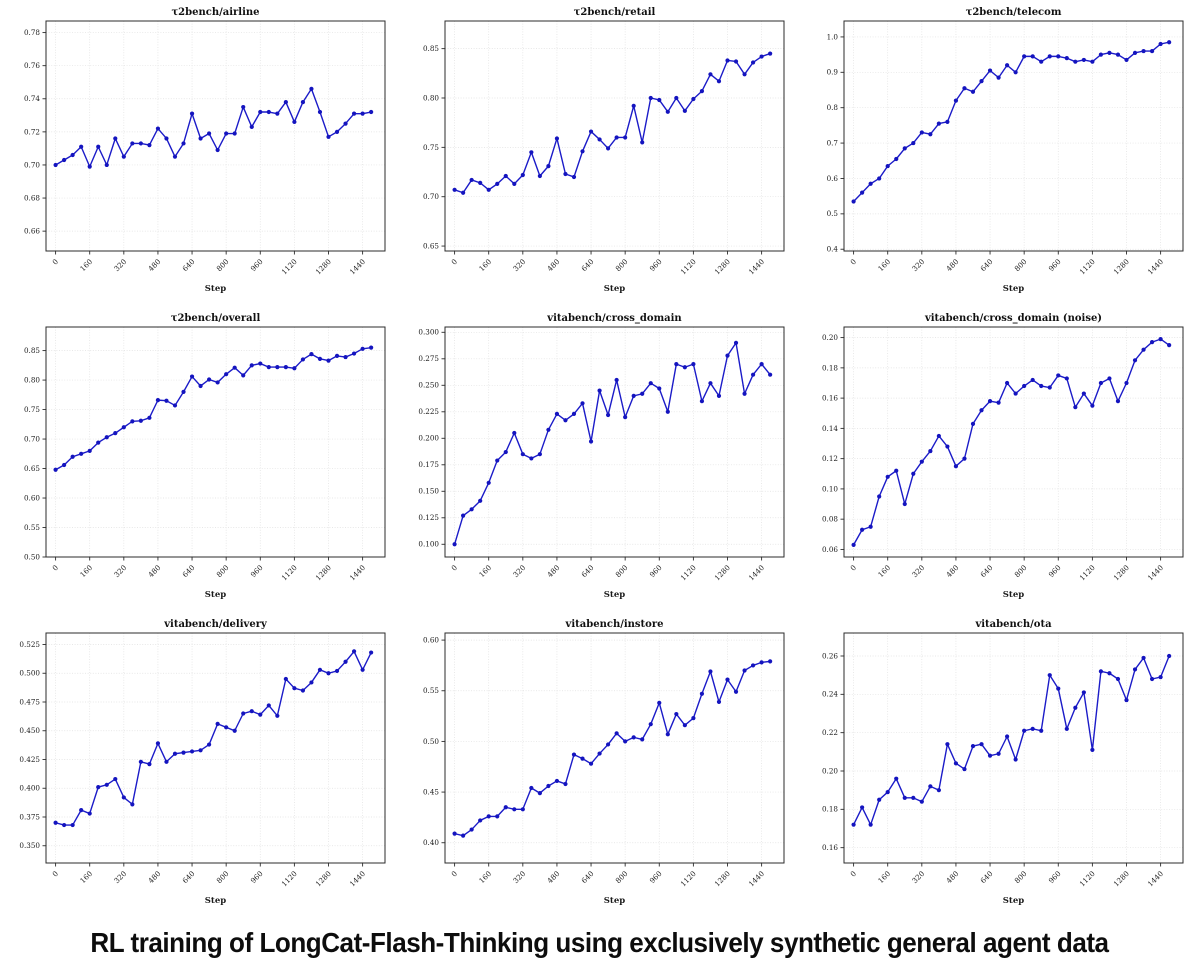  Describe the element at coordinates (29, 845) in the screenshot. I see `svg-text: 0.350` at that location.